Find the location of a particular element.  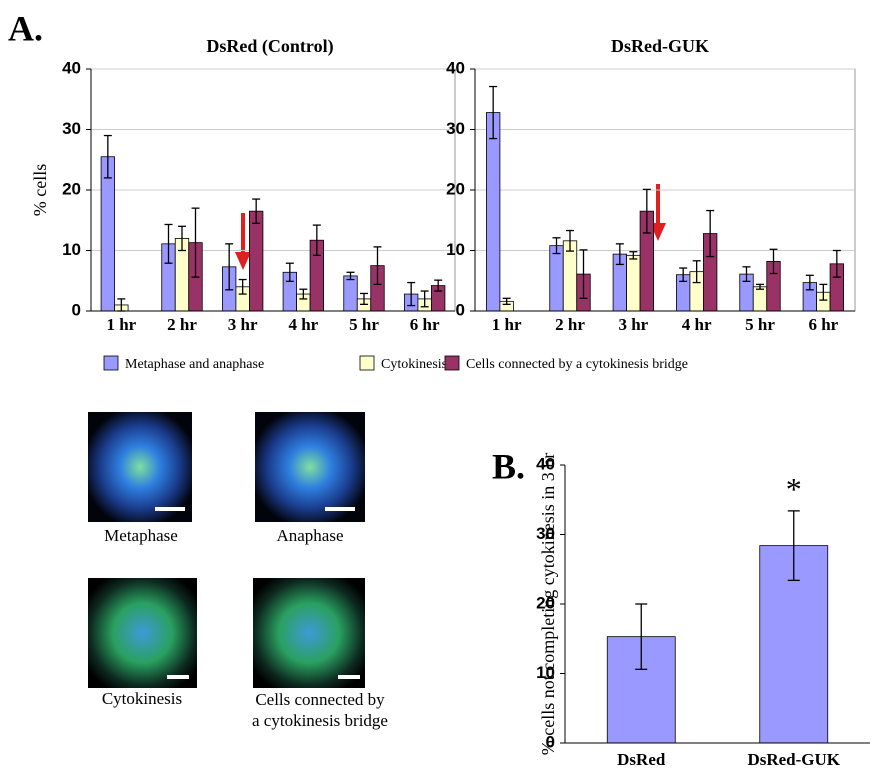

chart-title: DsRed (Control) is located at coordinates (269, 46).